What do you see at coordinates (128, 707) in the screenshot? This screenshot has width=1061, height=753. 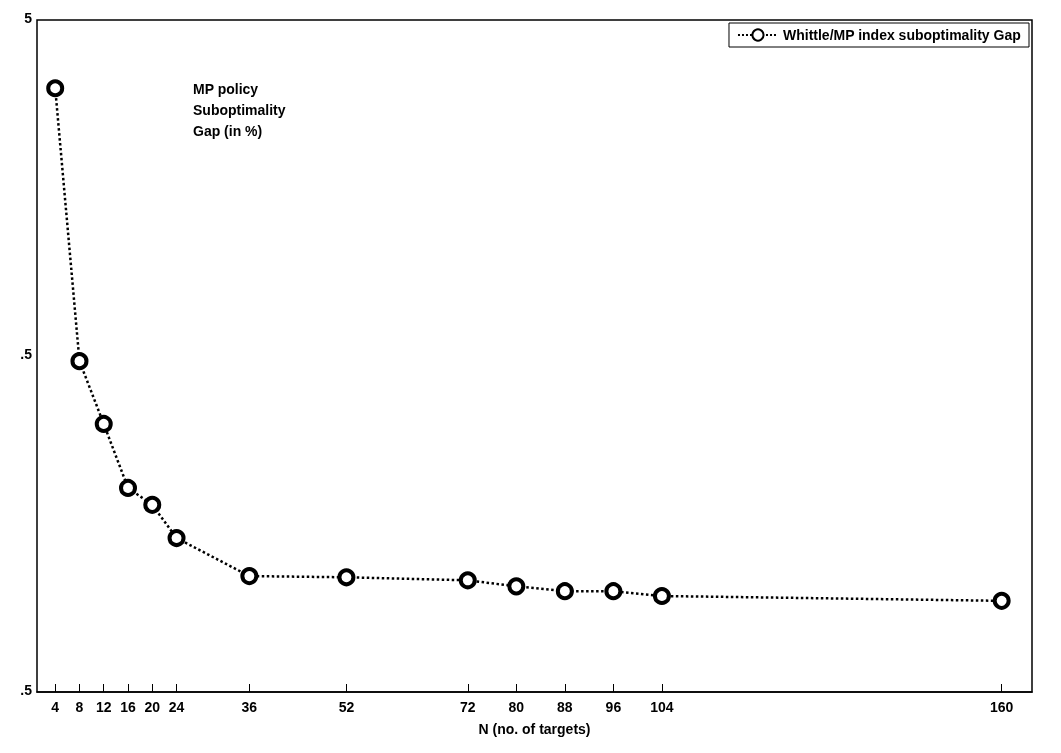 I see `x-tick-label: 16` at bounding box center [128, 707].